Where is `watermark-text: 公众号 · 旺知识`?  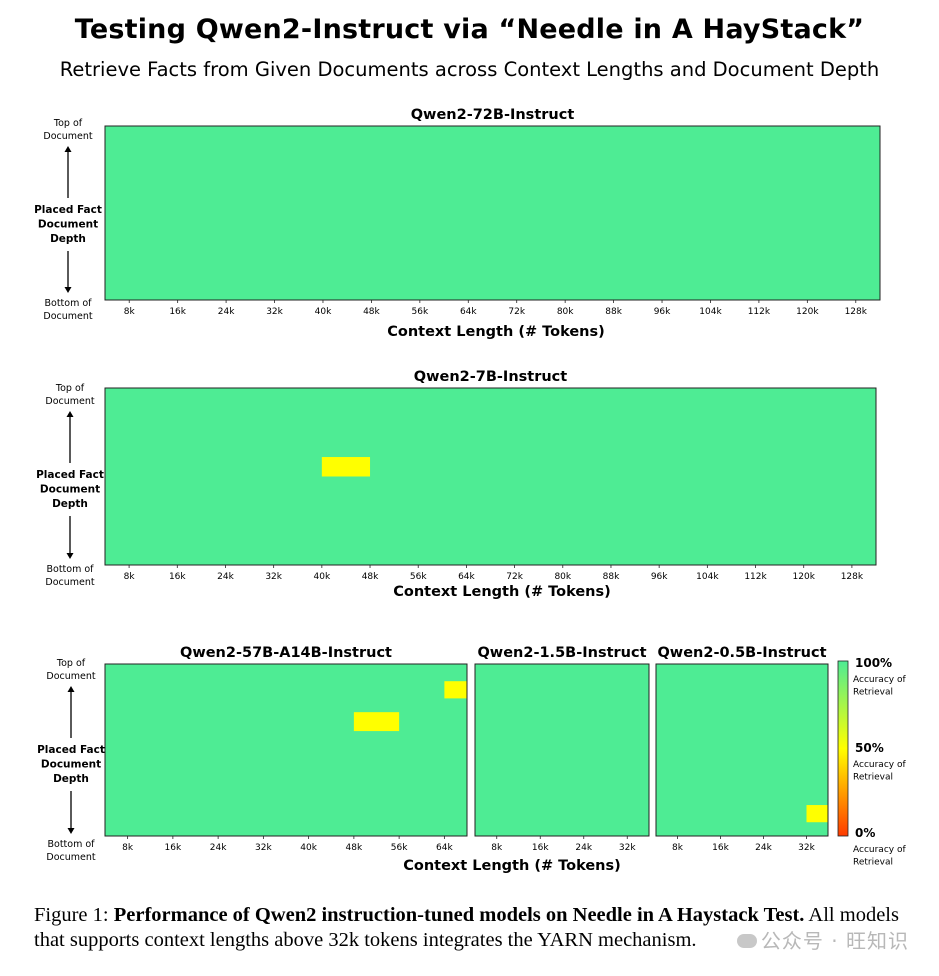
watermark-text: 公众号 · 旺知识 is located at coordinates (834, 941).